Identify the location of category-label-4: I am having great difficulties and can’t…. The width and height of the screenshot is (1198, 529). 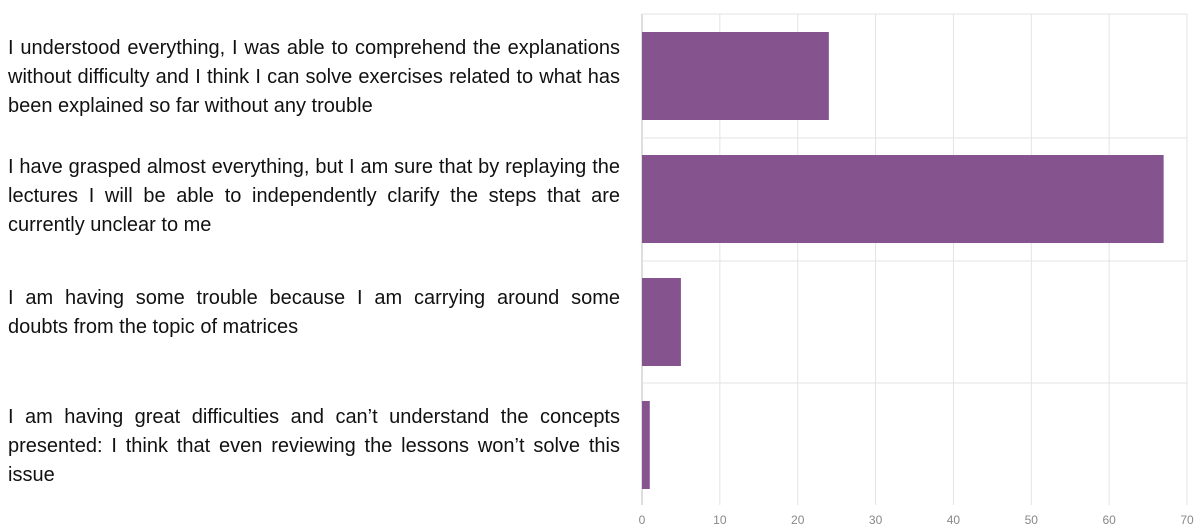
(314, 446).